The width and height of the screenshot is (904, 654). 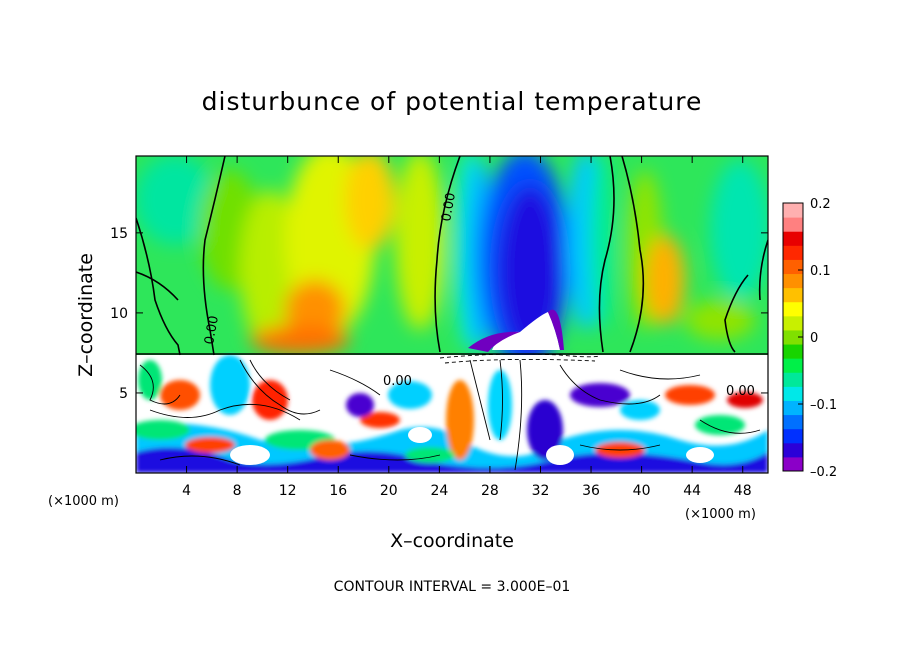 What do you see at coordinates (720, 514) in the screenshot?
I see `x-unit-right: (×1000 m)` at bounding box center [720, 514].